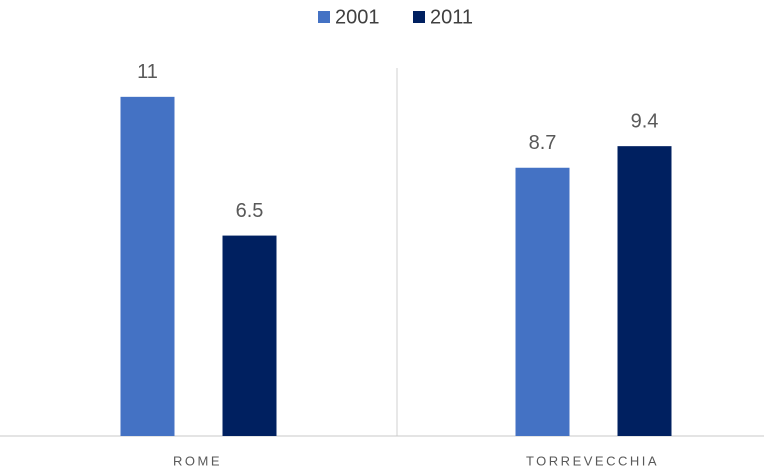 This screenshot has height=473, width=764. I want to click on value-label: 6.5, so click(250, 211).